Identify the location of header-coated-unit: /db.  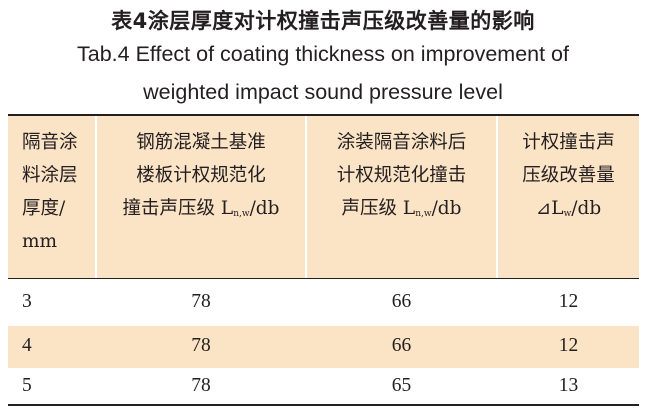
(446, 208).